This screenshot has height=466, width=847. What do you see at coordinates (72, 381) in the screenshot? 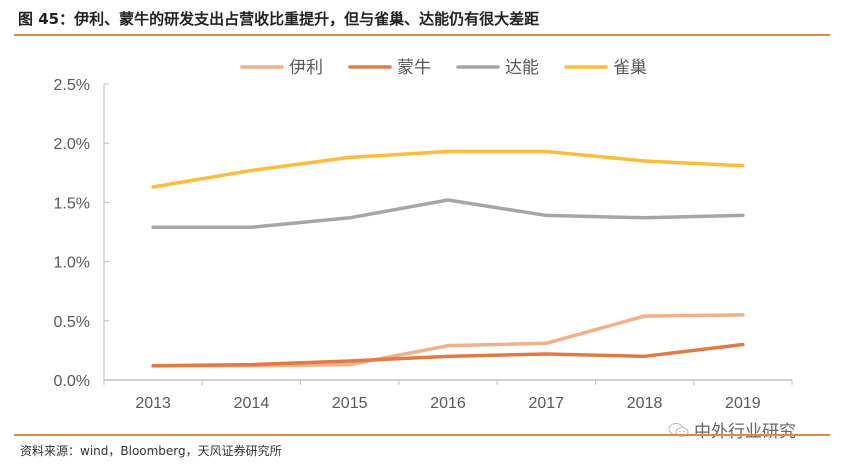
I see `y-tick-label: 0.0%` at bounding box center [72, 381].